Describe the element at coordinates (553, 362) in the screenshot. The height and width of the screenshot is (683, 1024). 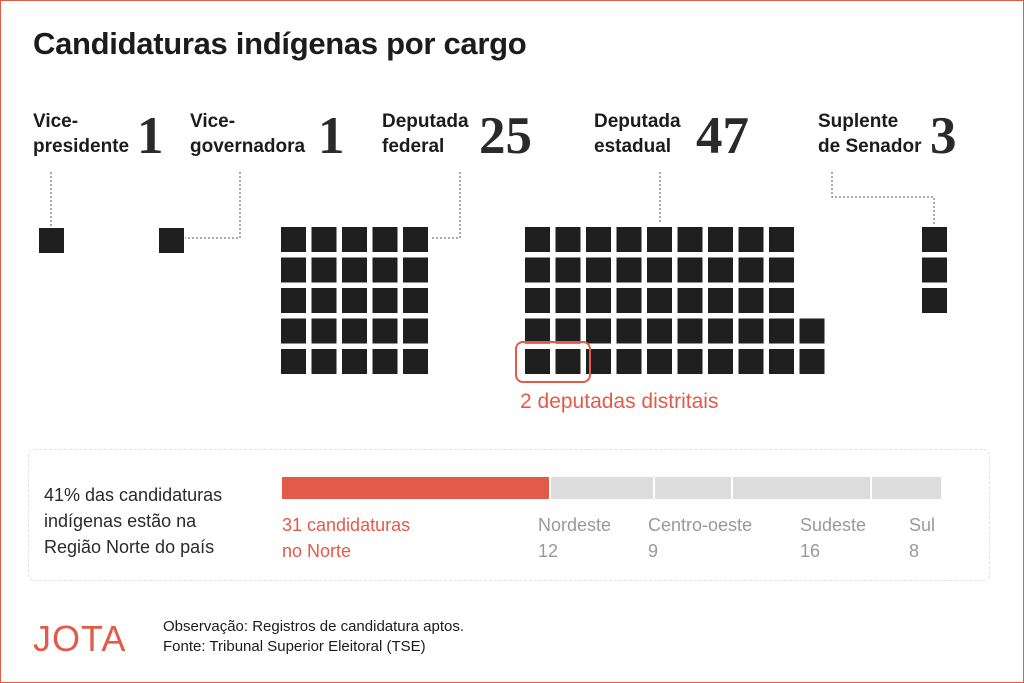
I see `distritais-highlight-box` at that location.